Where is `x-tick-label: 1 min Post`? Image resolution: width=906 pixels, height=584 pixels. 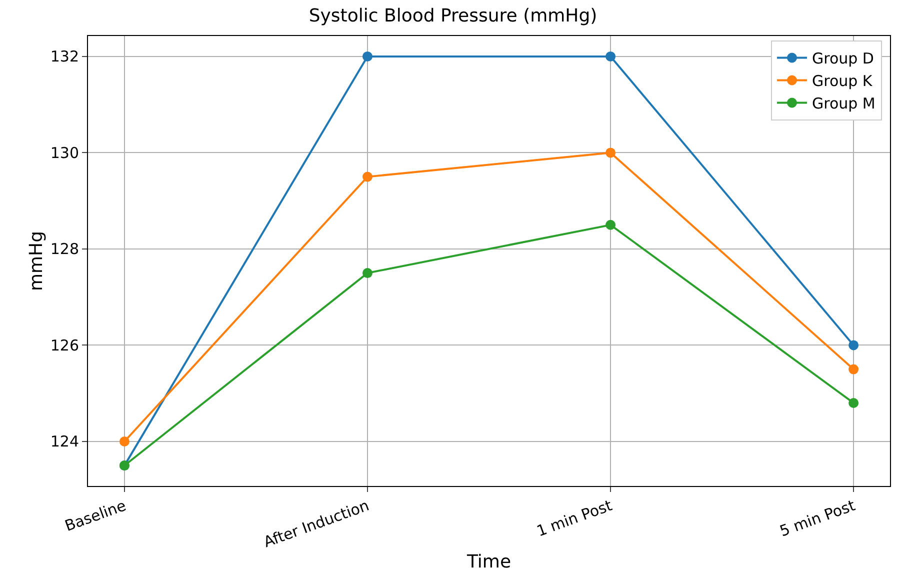
x-tick-label: 1 min Post is located at coordinates (574, 518).